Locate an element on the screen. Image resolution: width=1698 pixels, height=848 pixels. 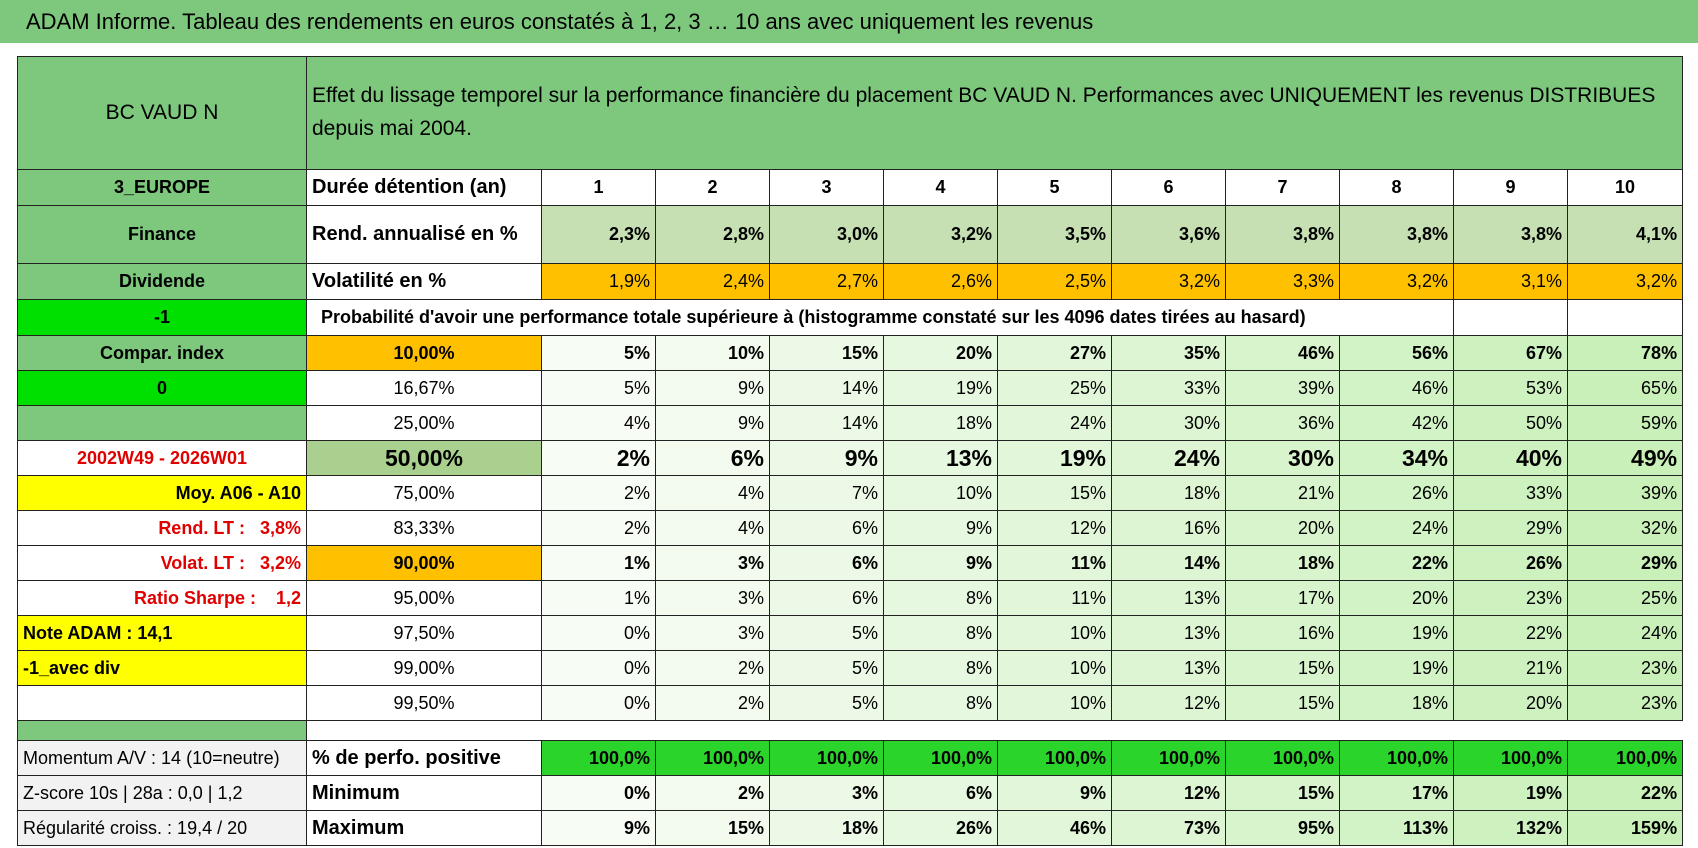
value-cell: 67% is located at coordinates (1510, 353).